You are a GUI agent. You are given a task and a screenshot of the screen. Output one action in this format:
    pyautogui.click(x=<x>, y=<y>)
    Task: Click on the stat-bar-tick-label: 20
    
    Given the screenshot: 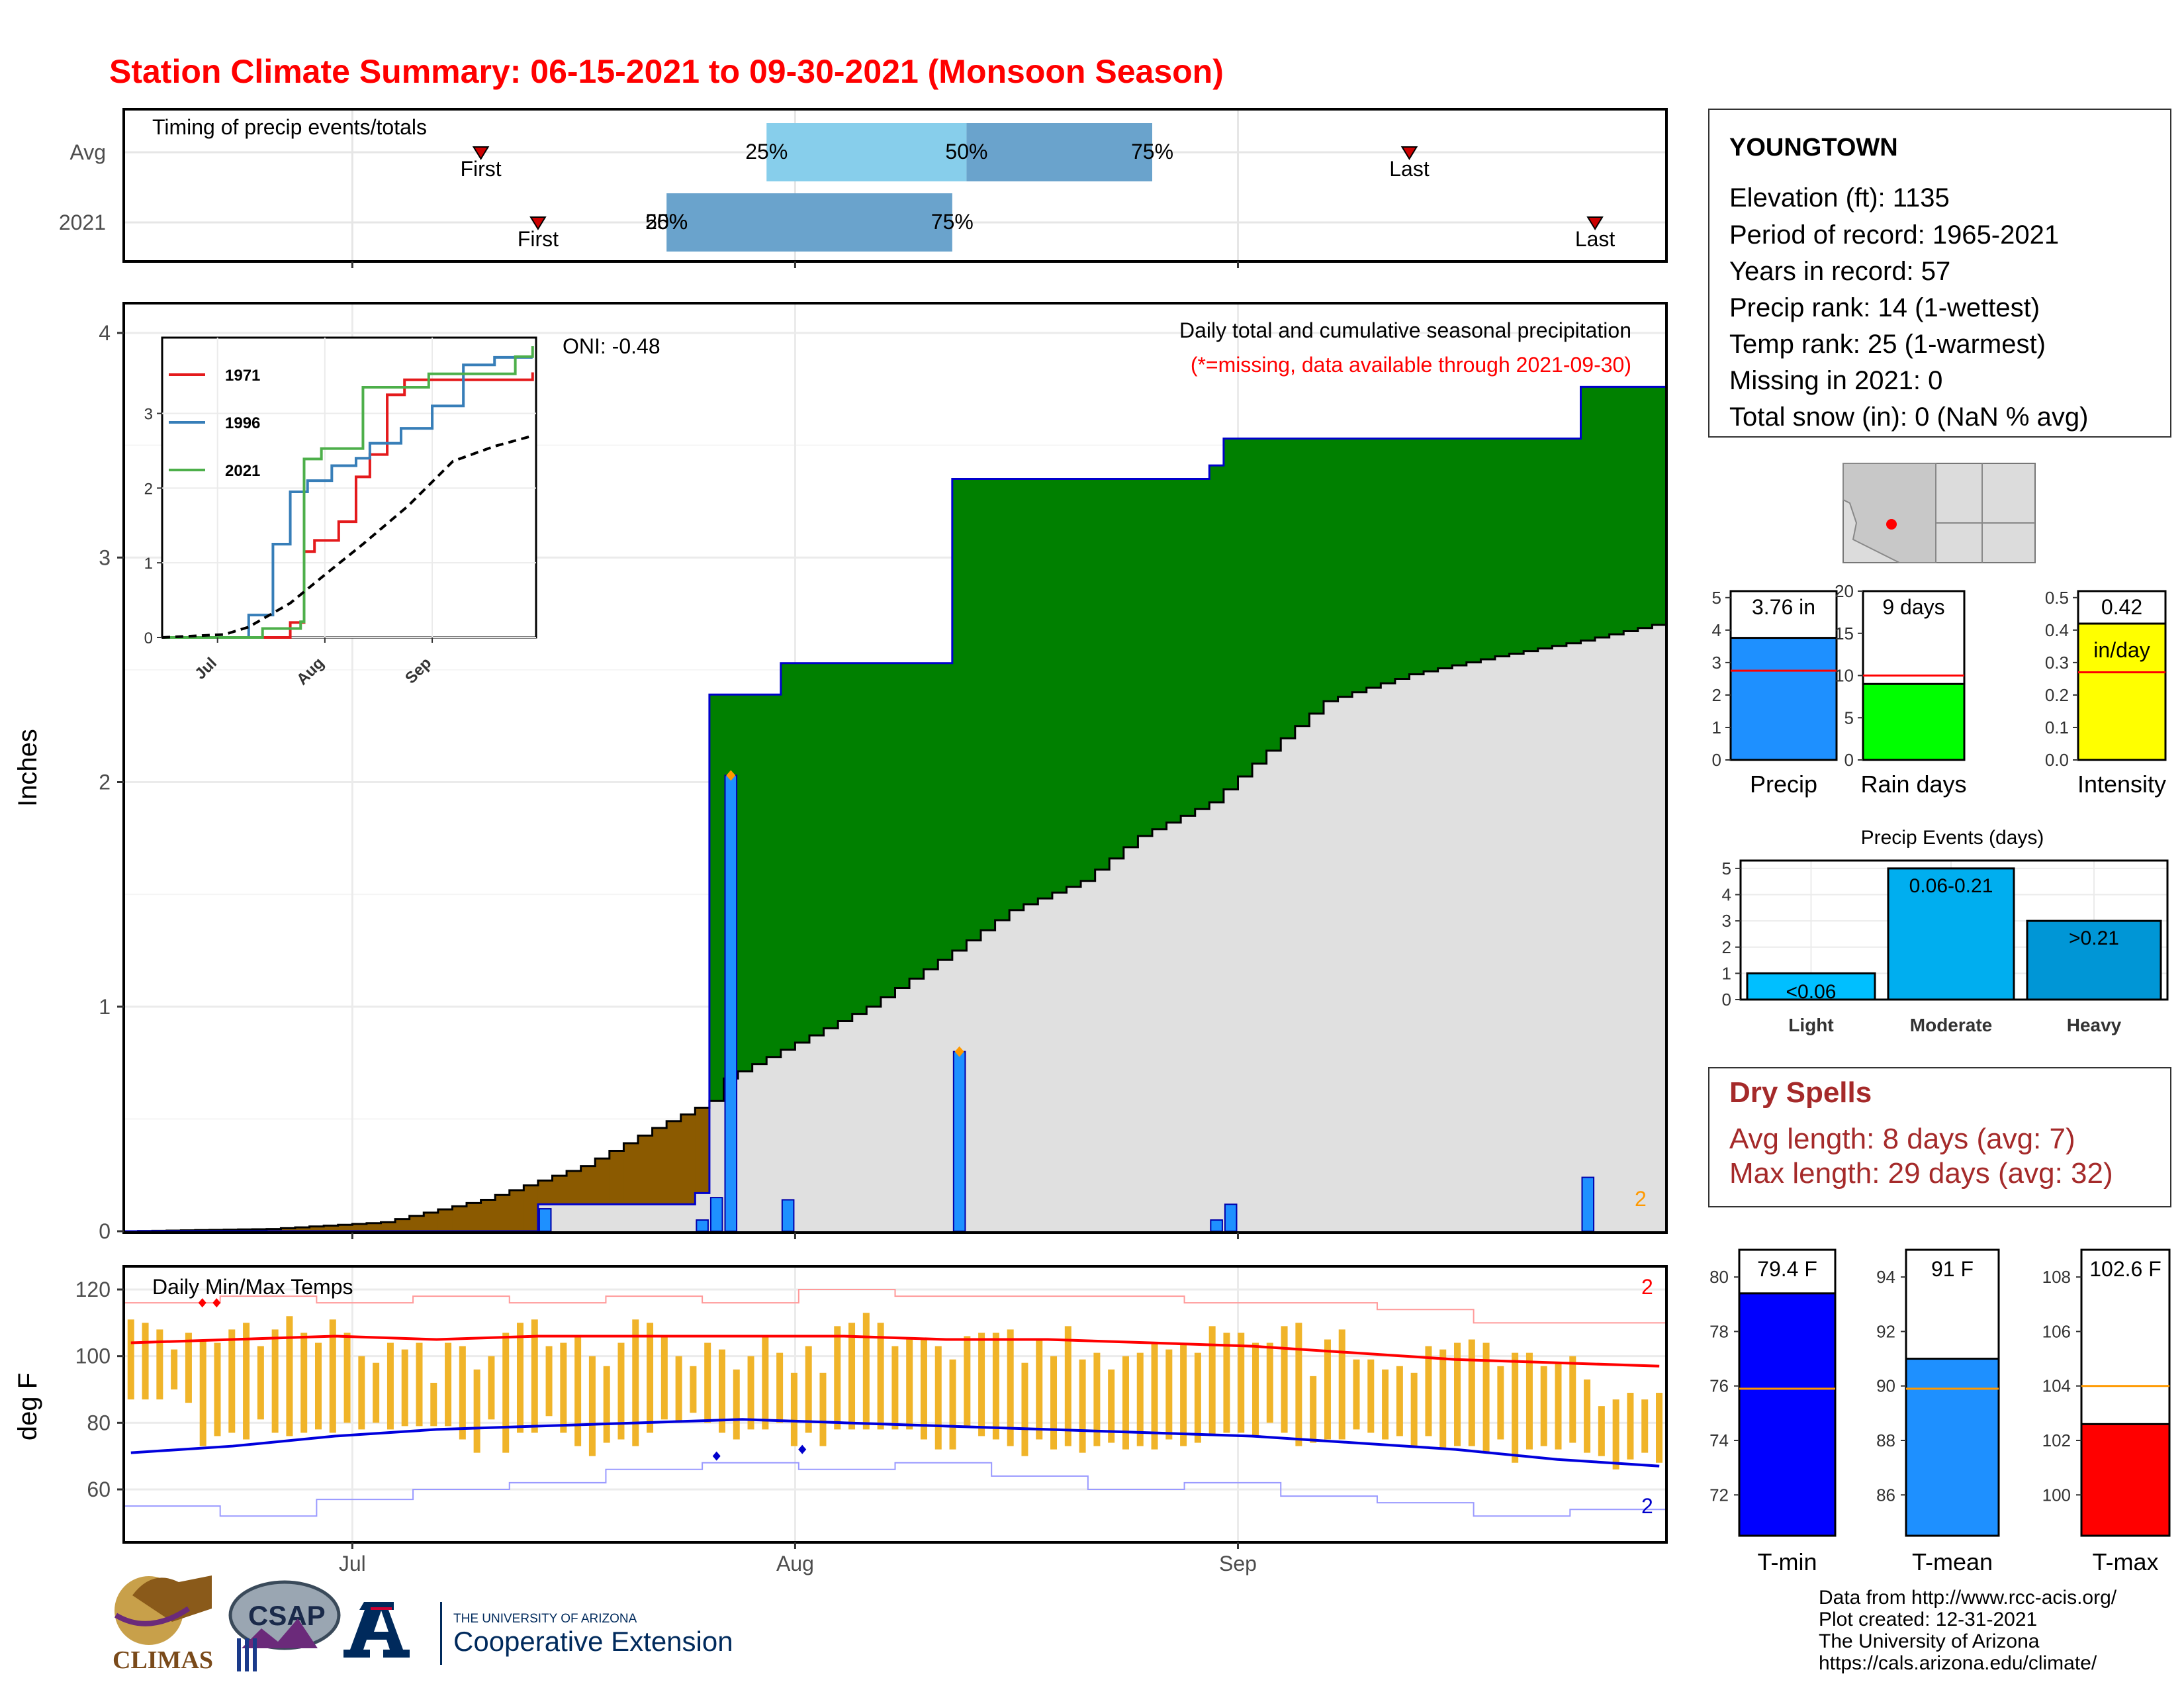 What is the action you would take?
    pyautogui.click(x=1844, y=591)
    